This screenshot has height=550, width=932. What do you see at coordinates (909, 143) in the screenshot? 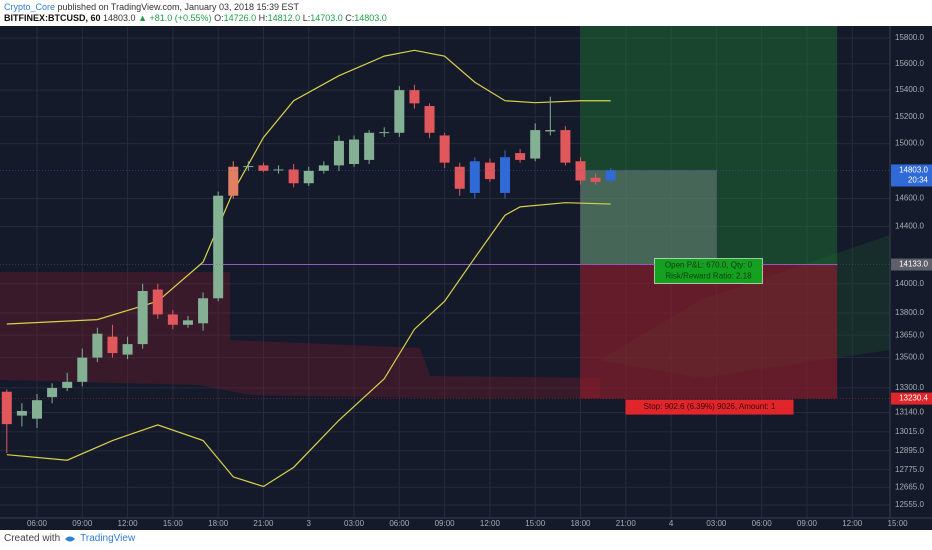
I see `y-tick-label: 15000.0` at bounding box center [909, 143].